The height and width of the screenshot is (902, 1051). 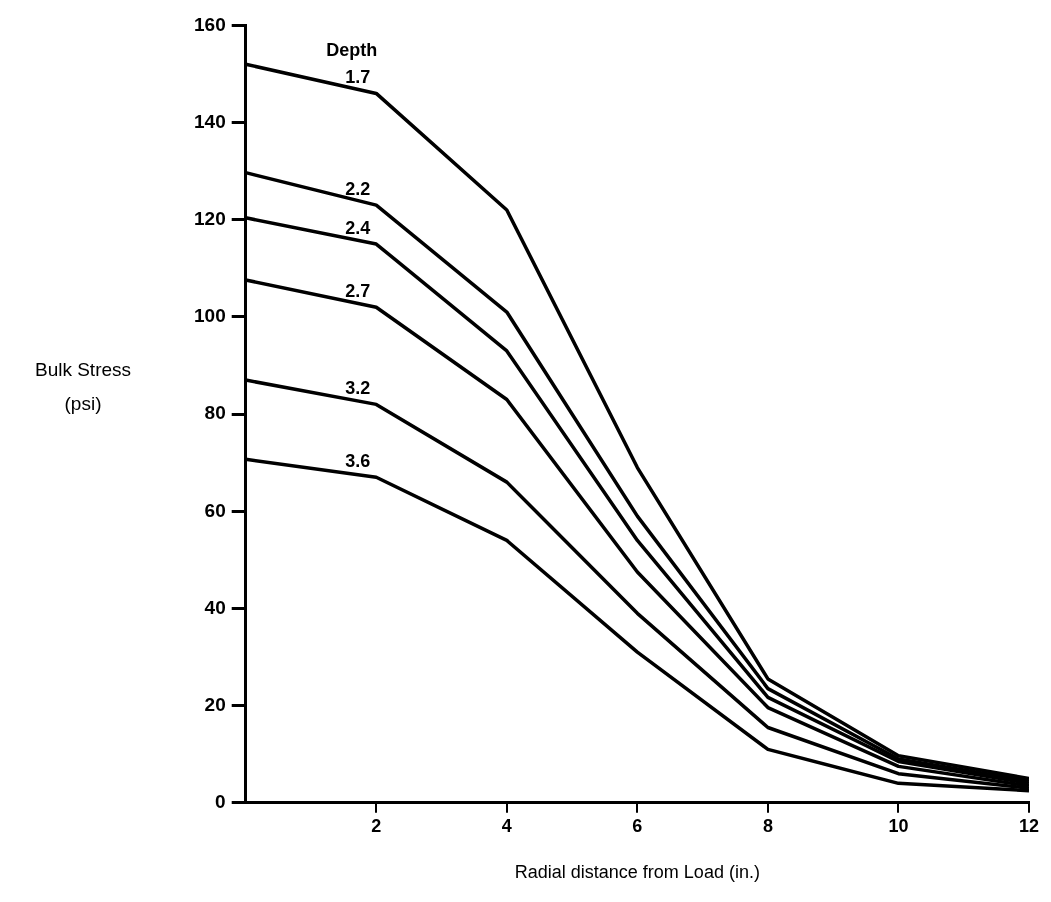 I want to click on y-tick-label: 20, so click(x=215, y=704).